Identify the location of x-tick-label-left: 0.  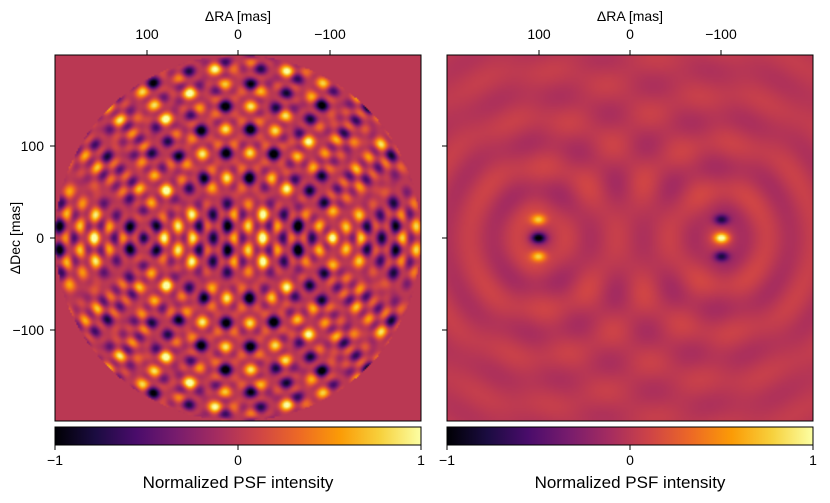
(238, 34).